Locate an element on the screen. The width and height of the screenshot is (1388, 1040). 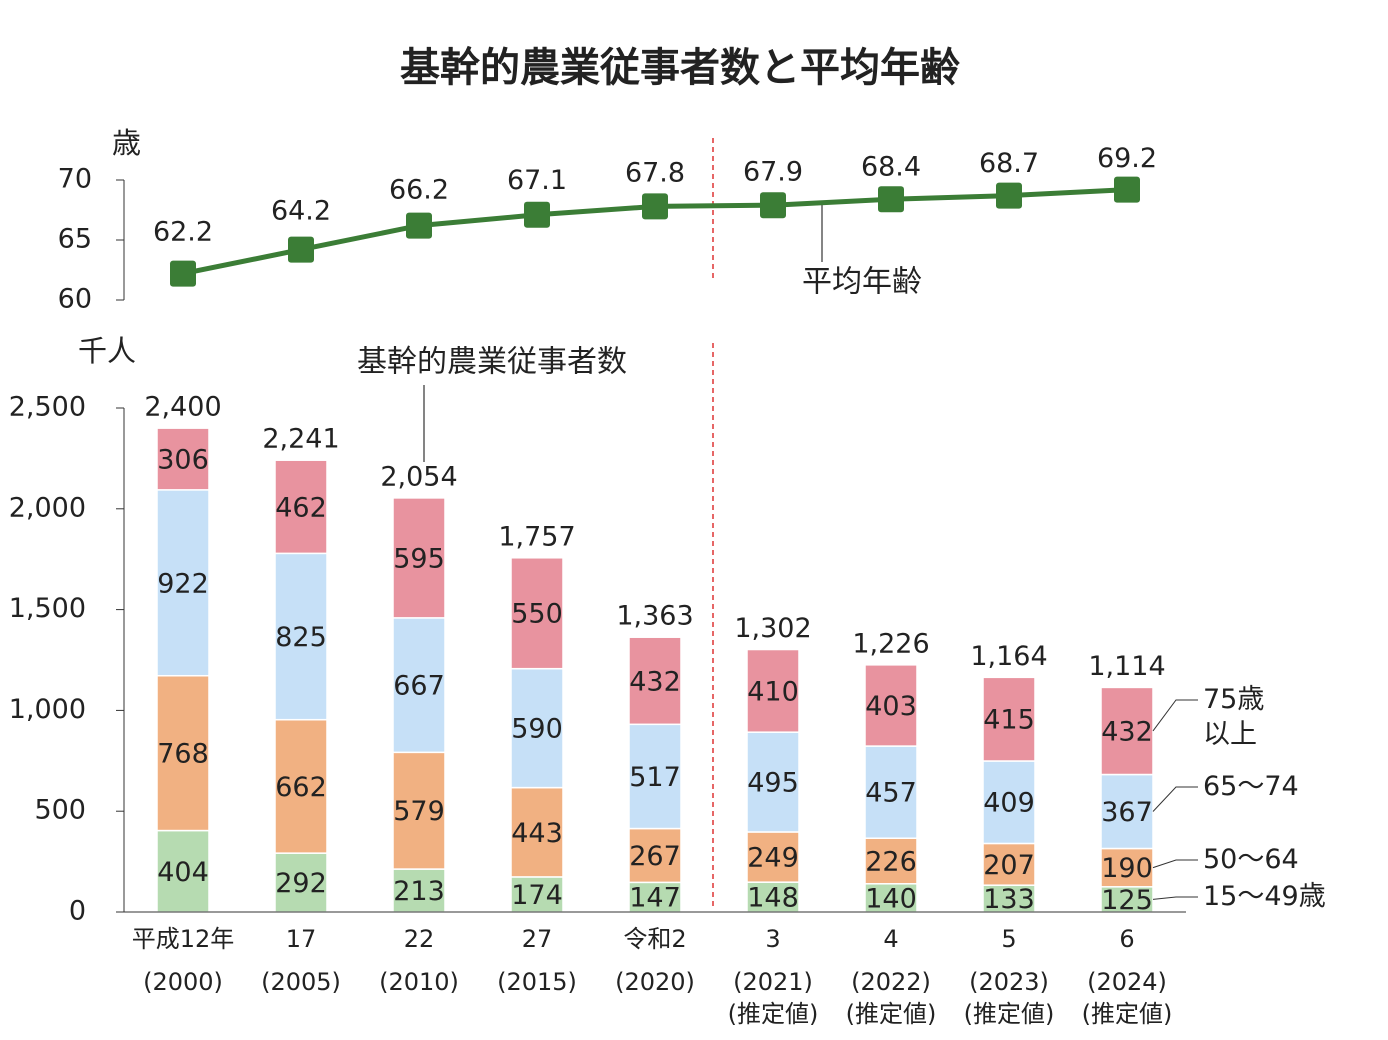
data-label: 404 is located at coordinates (183, 872).